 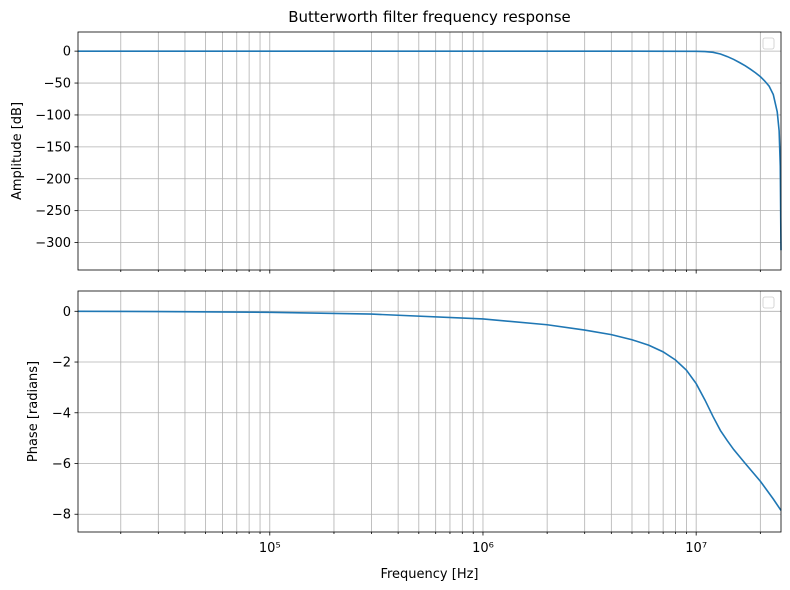 What do you see at coordinates (57, 84) in the screenshot?
I see `y-tick-label: −50` at bounding box center [57, 84].